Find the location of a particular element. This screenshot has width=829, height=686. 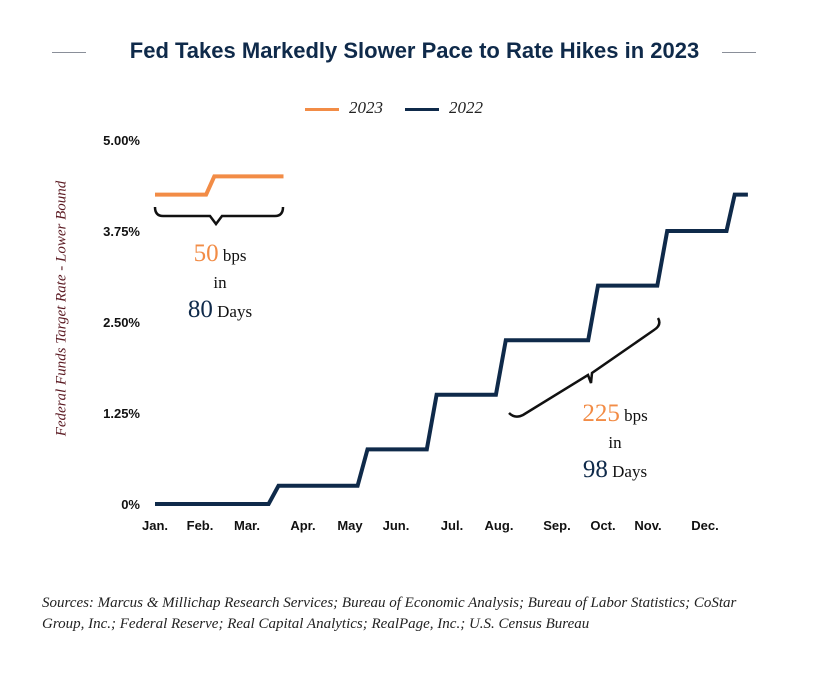

x-tick-label: Sep. is located at coordinates (556, 525).